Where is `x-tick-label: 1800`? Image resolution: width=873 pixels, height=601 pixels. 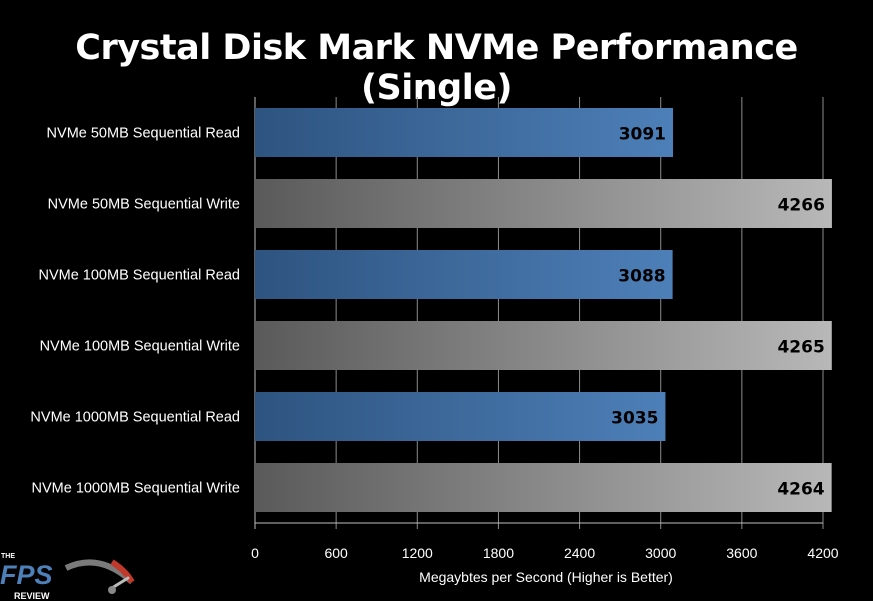
x-tick-label: 1800 is located at coordinates (498, 553).